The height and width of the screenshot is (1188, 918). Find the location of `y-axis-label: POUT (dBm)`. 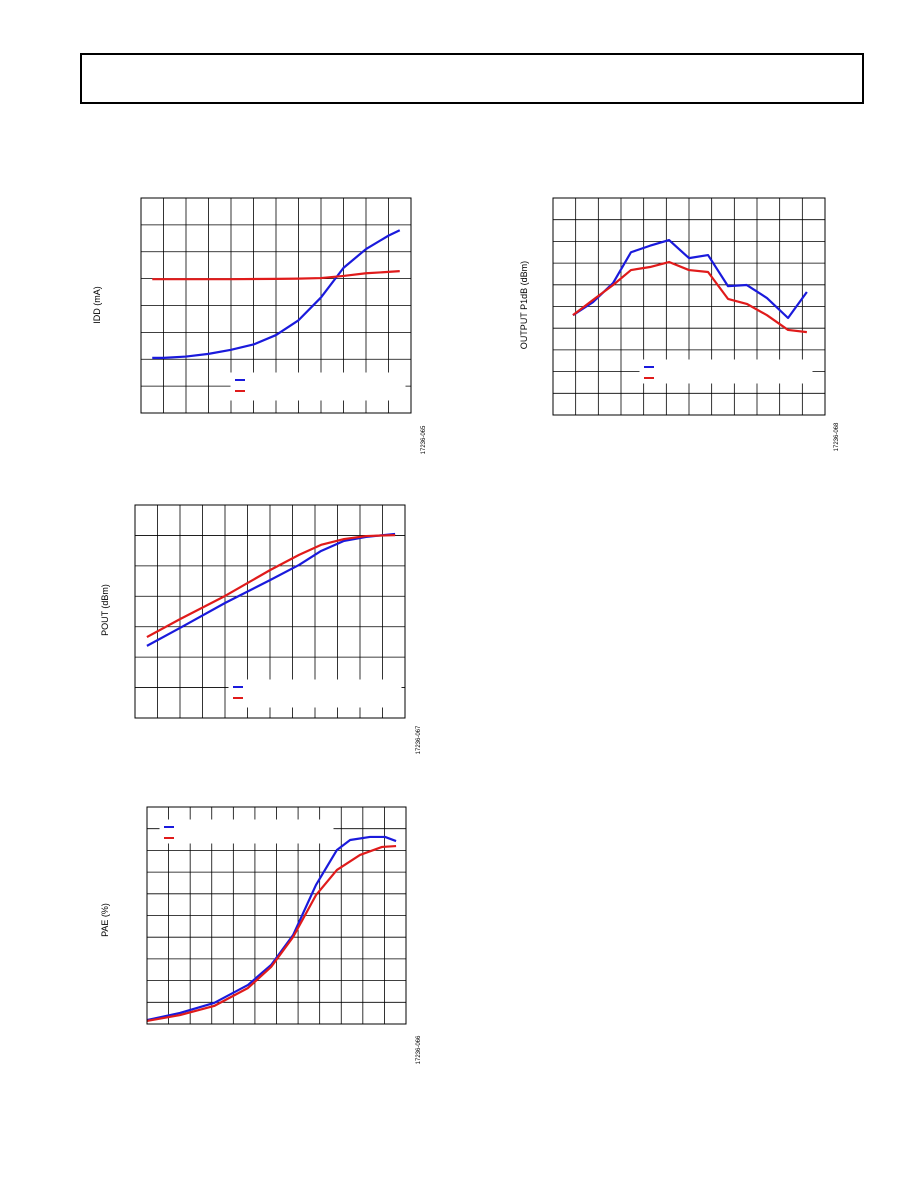

y-axis-label: POUT (dBm) is located at coordinates (105, 610).